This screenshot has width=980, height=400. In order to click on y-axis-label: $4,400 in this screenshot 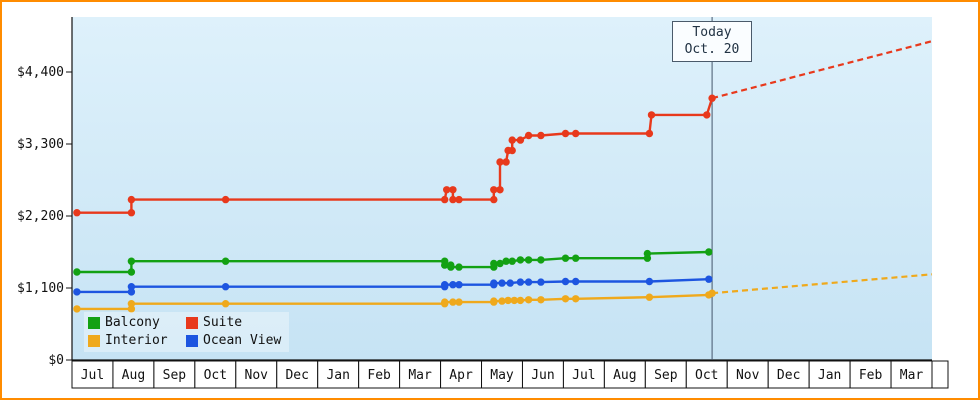, I will do `click(40, 72)`.